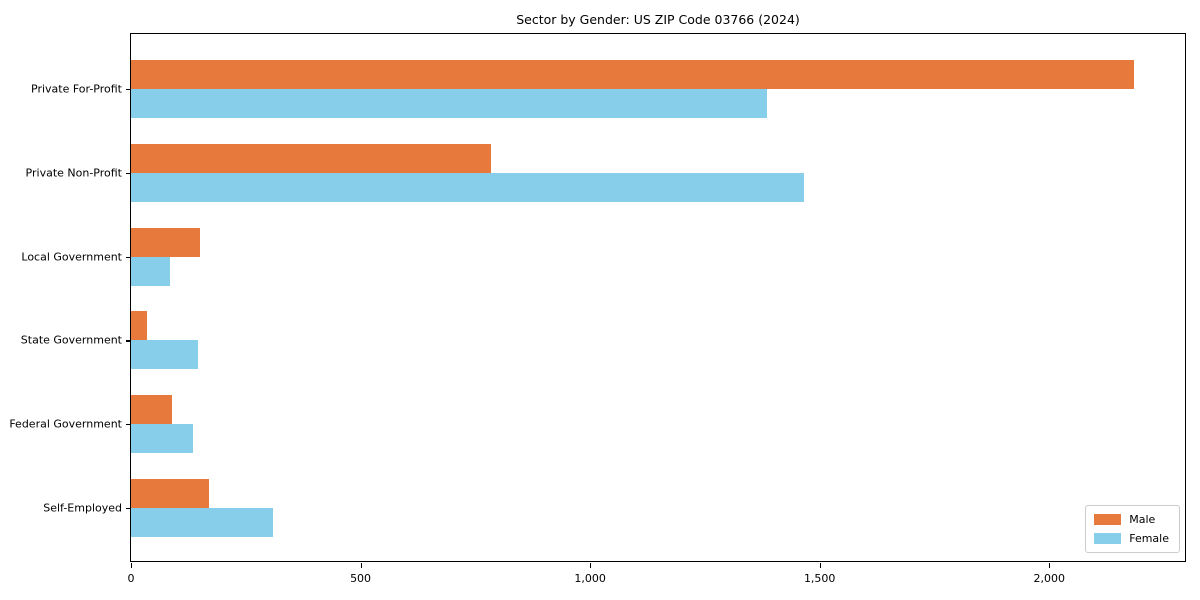 This screenshot has width=1200, height=600. I want to click on legend: Male Female, so click(1132, 529).